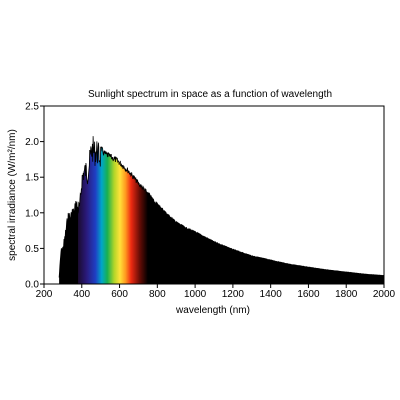 This screenshot has width=400, height=400. I want to click on x-axis: 200 400 600 800 1000 1200 1400 1600 1800 2000, so click(216, 292).